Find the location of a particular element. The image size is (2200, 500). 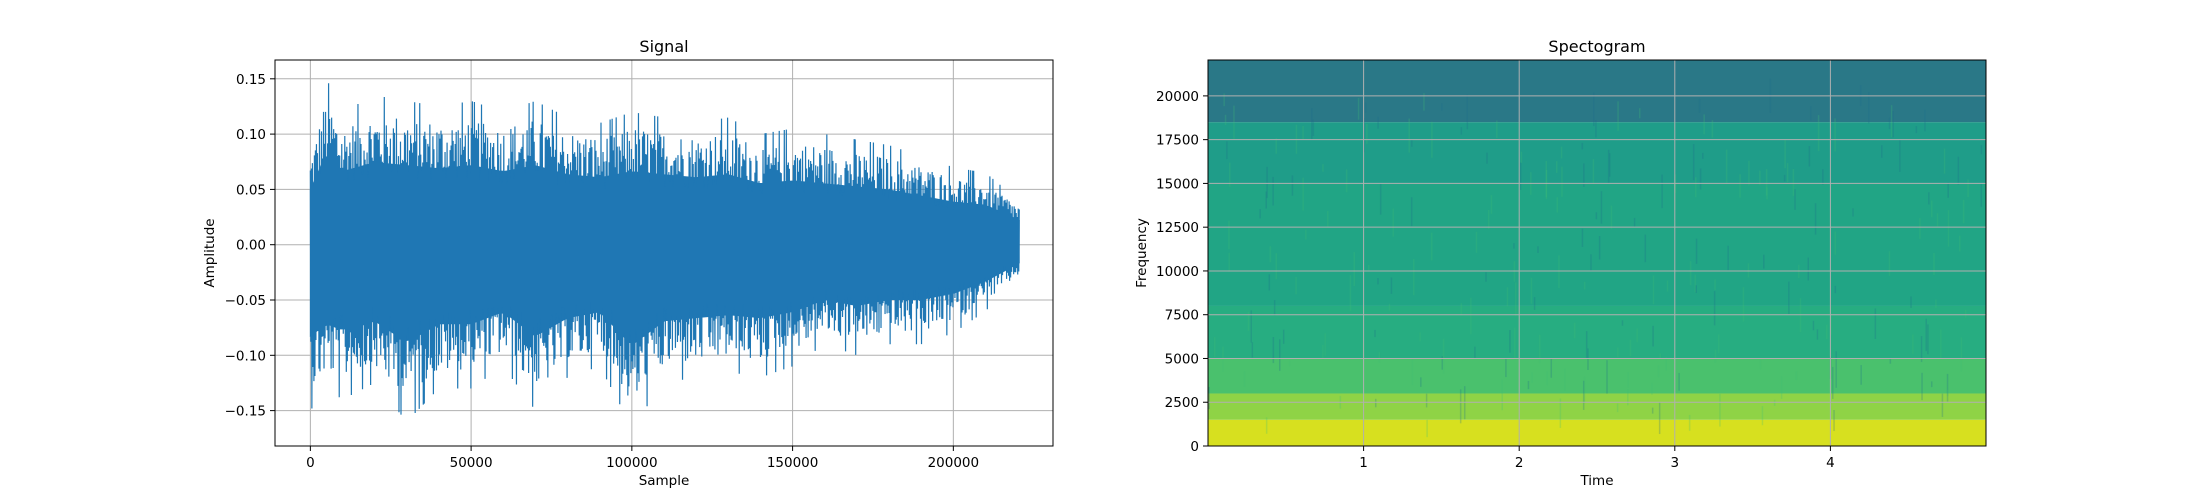

spectrogram-band is located at coordinates (1597, 432).